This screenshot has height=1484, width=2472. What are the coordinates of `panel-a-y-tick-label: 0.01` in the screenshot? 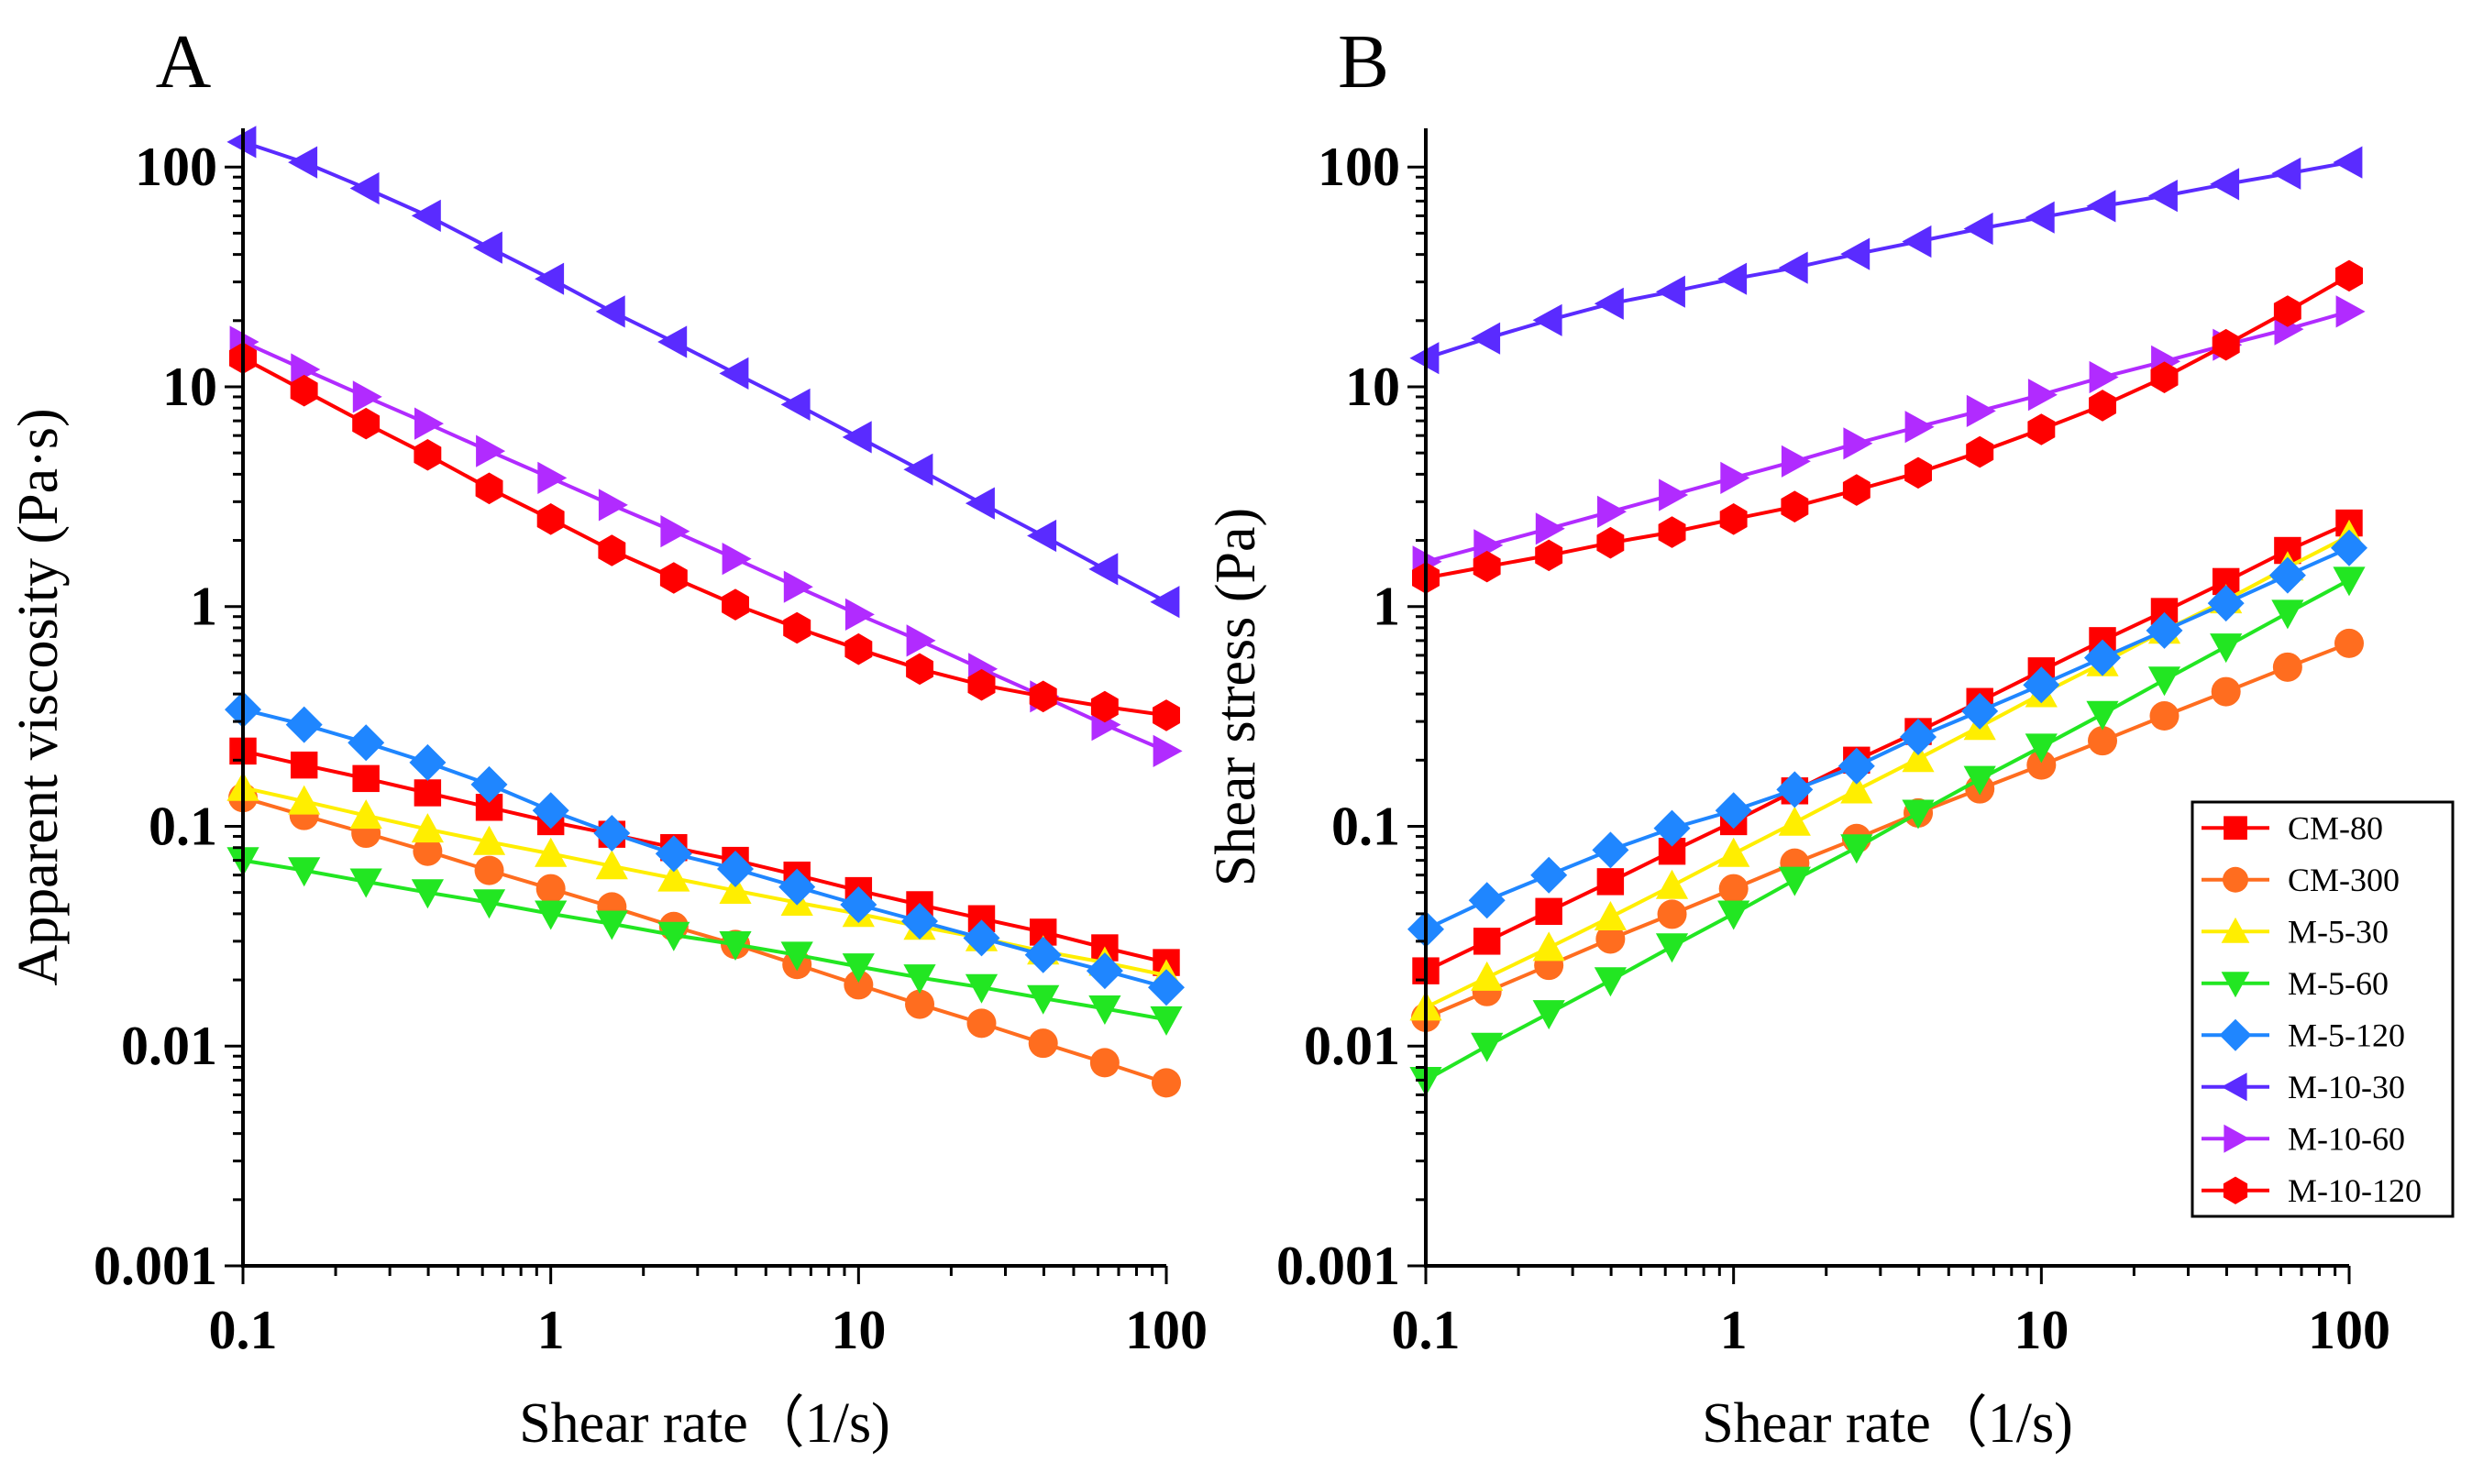 It's located at (169, 1046).